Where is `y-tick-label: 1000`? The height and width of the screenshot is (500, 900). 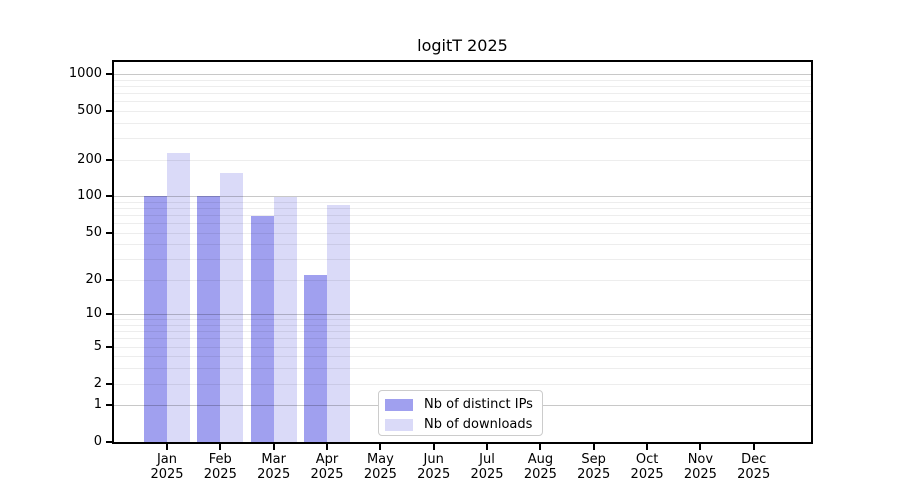 y-tick-label: 1000 is located at coordinates (85, 73).